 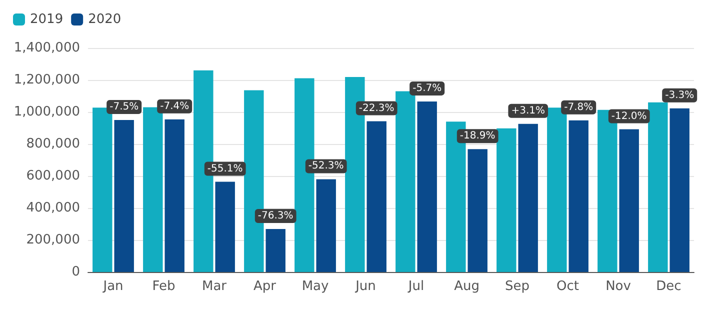 I want to click on legend-label: 2020, so click(x=105, y=19).